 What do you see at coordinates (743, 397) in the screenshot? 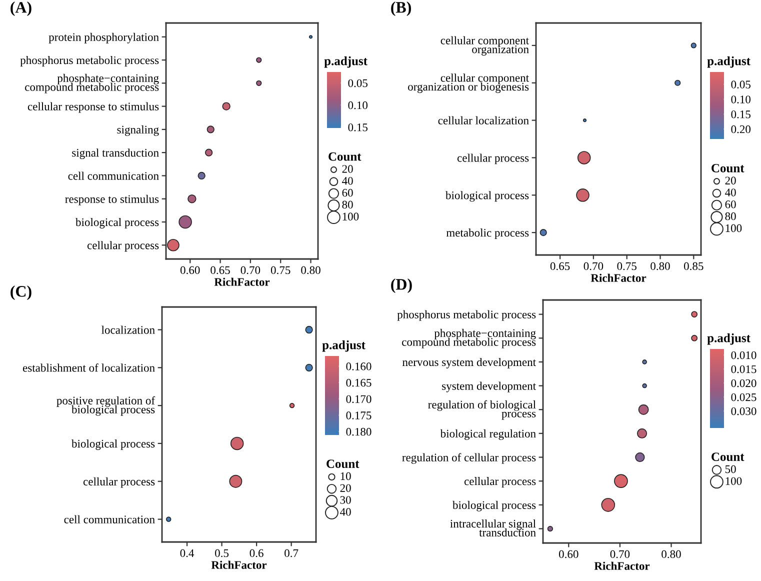
I see `color-bar-label: 0.025` at bounding box center [743, 397].